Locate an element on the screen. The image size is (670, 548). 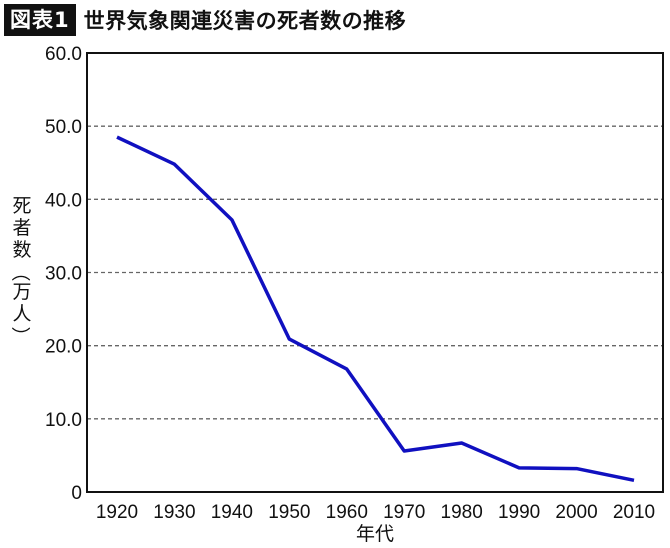
x-tick-label: 1960 is located at coordinates (347, 512).